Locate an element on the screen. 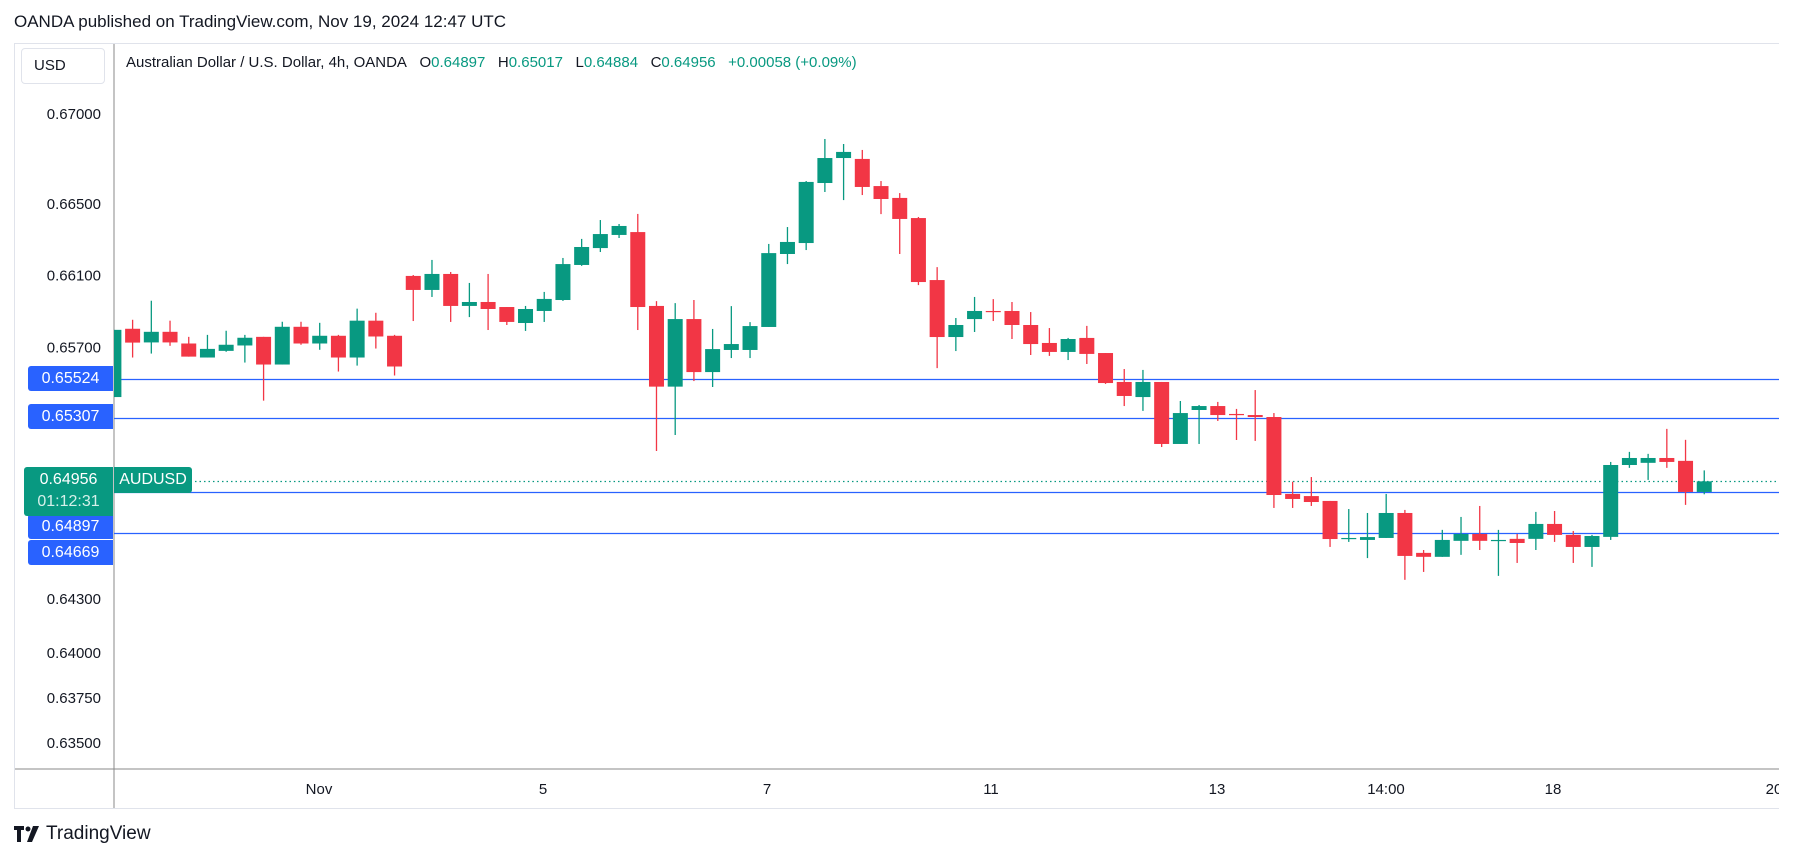 Image resolution: width=1793 pixels, height=861 pixels. x-tick-label: 7 is located at coordinates (767, 789).